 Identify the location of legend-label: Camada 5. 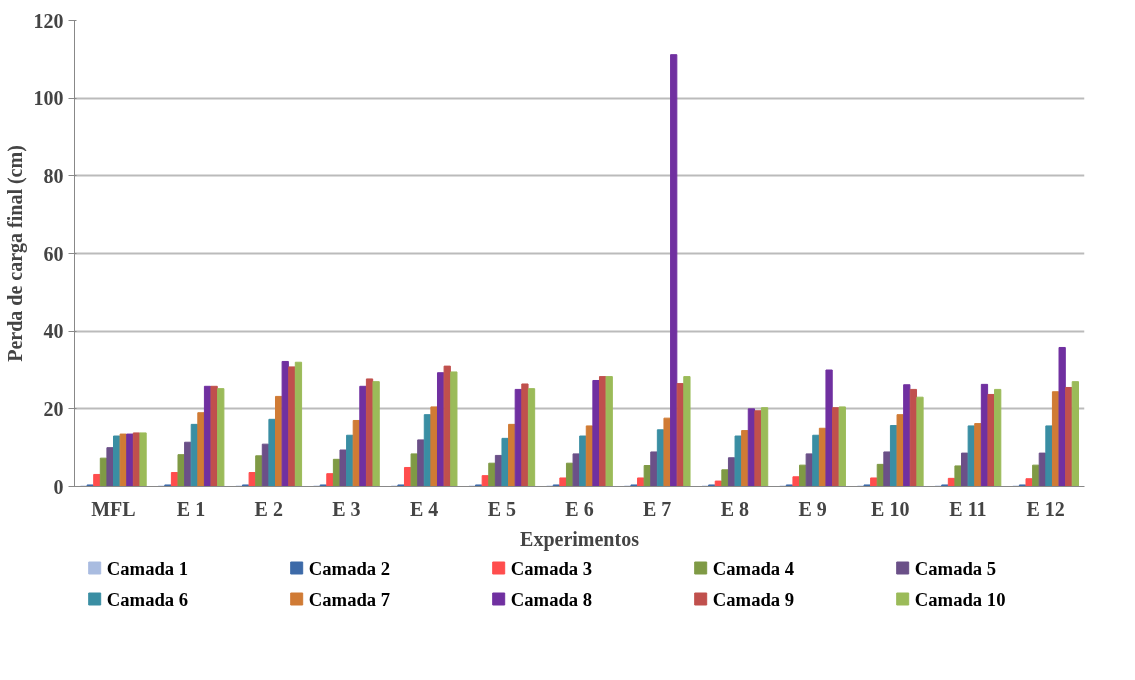
(955, 568).